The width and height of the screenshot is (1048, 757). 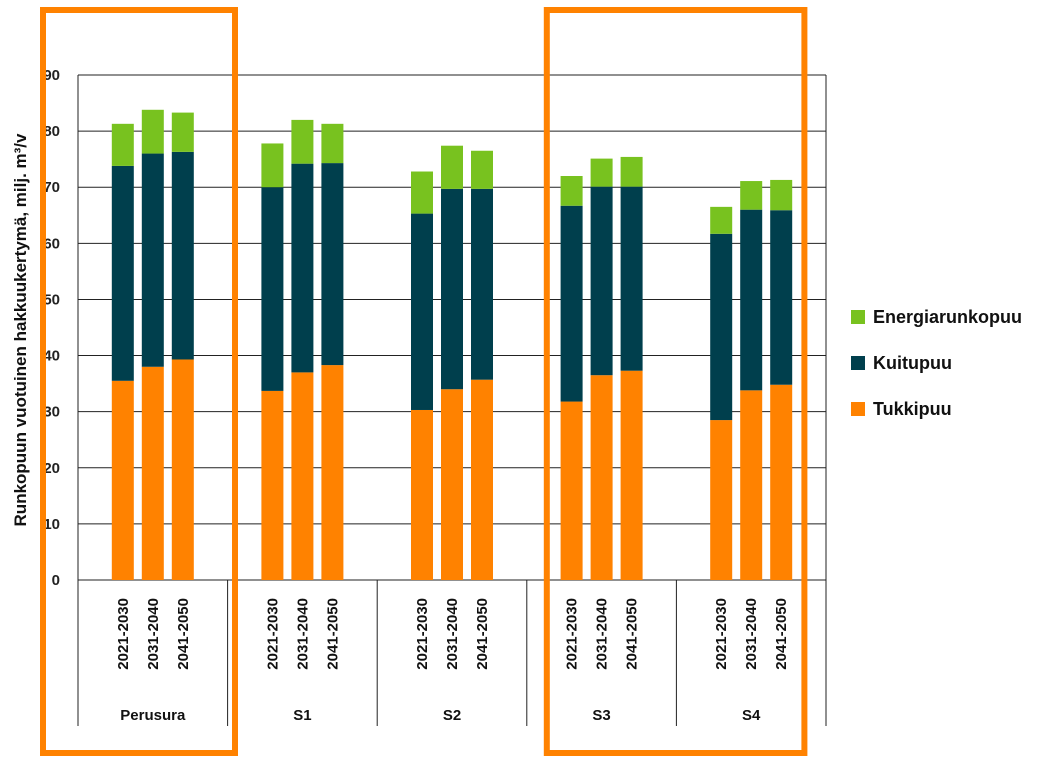 I want to click on y-tick-label: 90, so click(x=51, y=75).